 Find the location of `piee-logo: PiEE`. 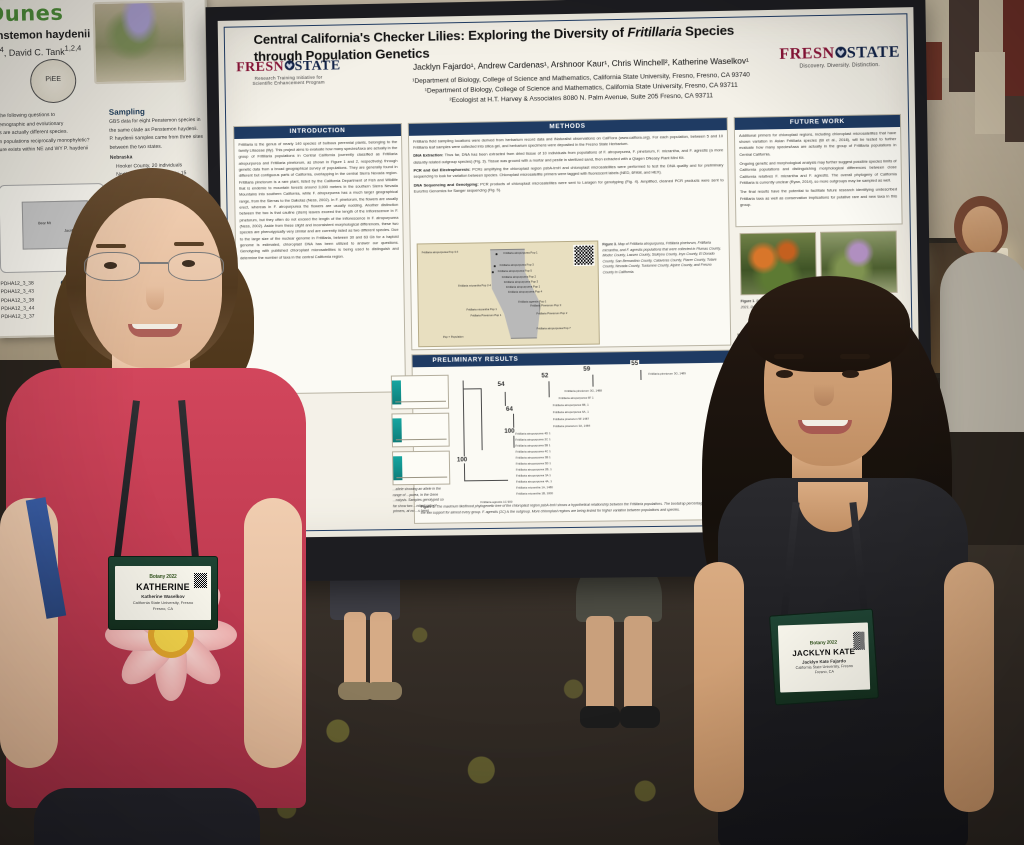

piee-logo: PiEE is located at coordinates (53, 81).